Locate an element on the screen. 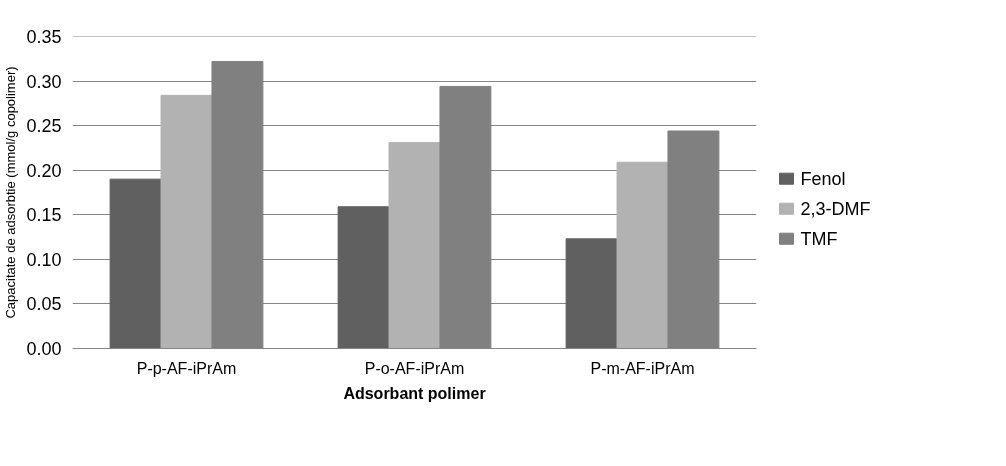  x-tick-label: P-p-AF-iPrAm is located at coordinates (186, 368).